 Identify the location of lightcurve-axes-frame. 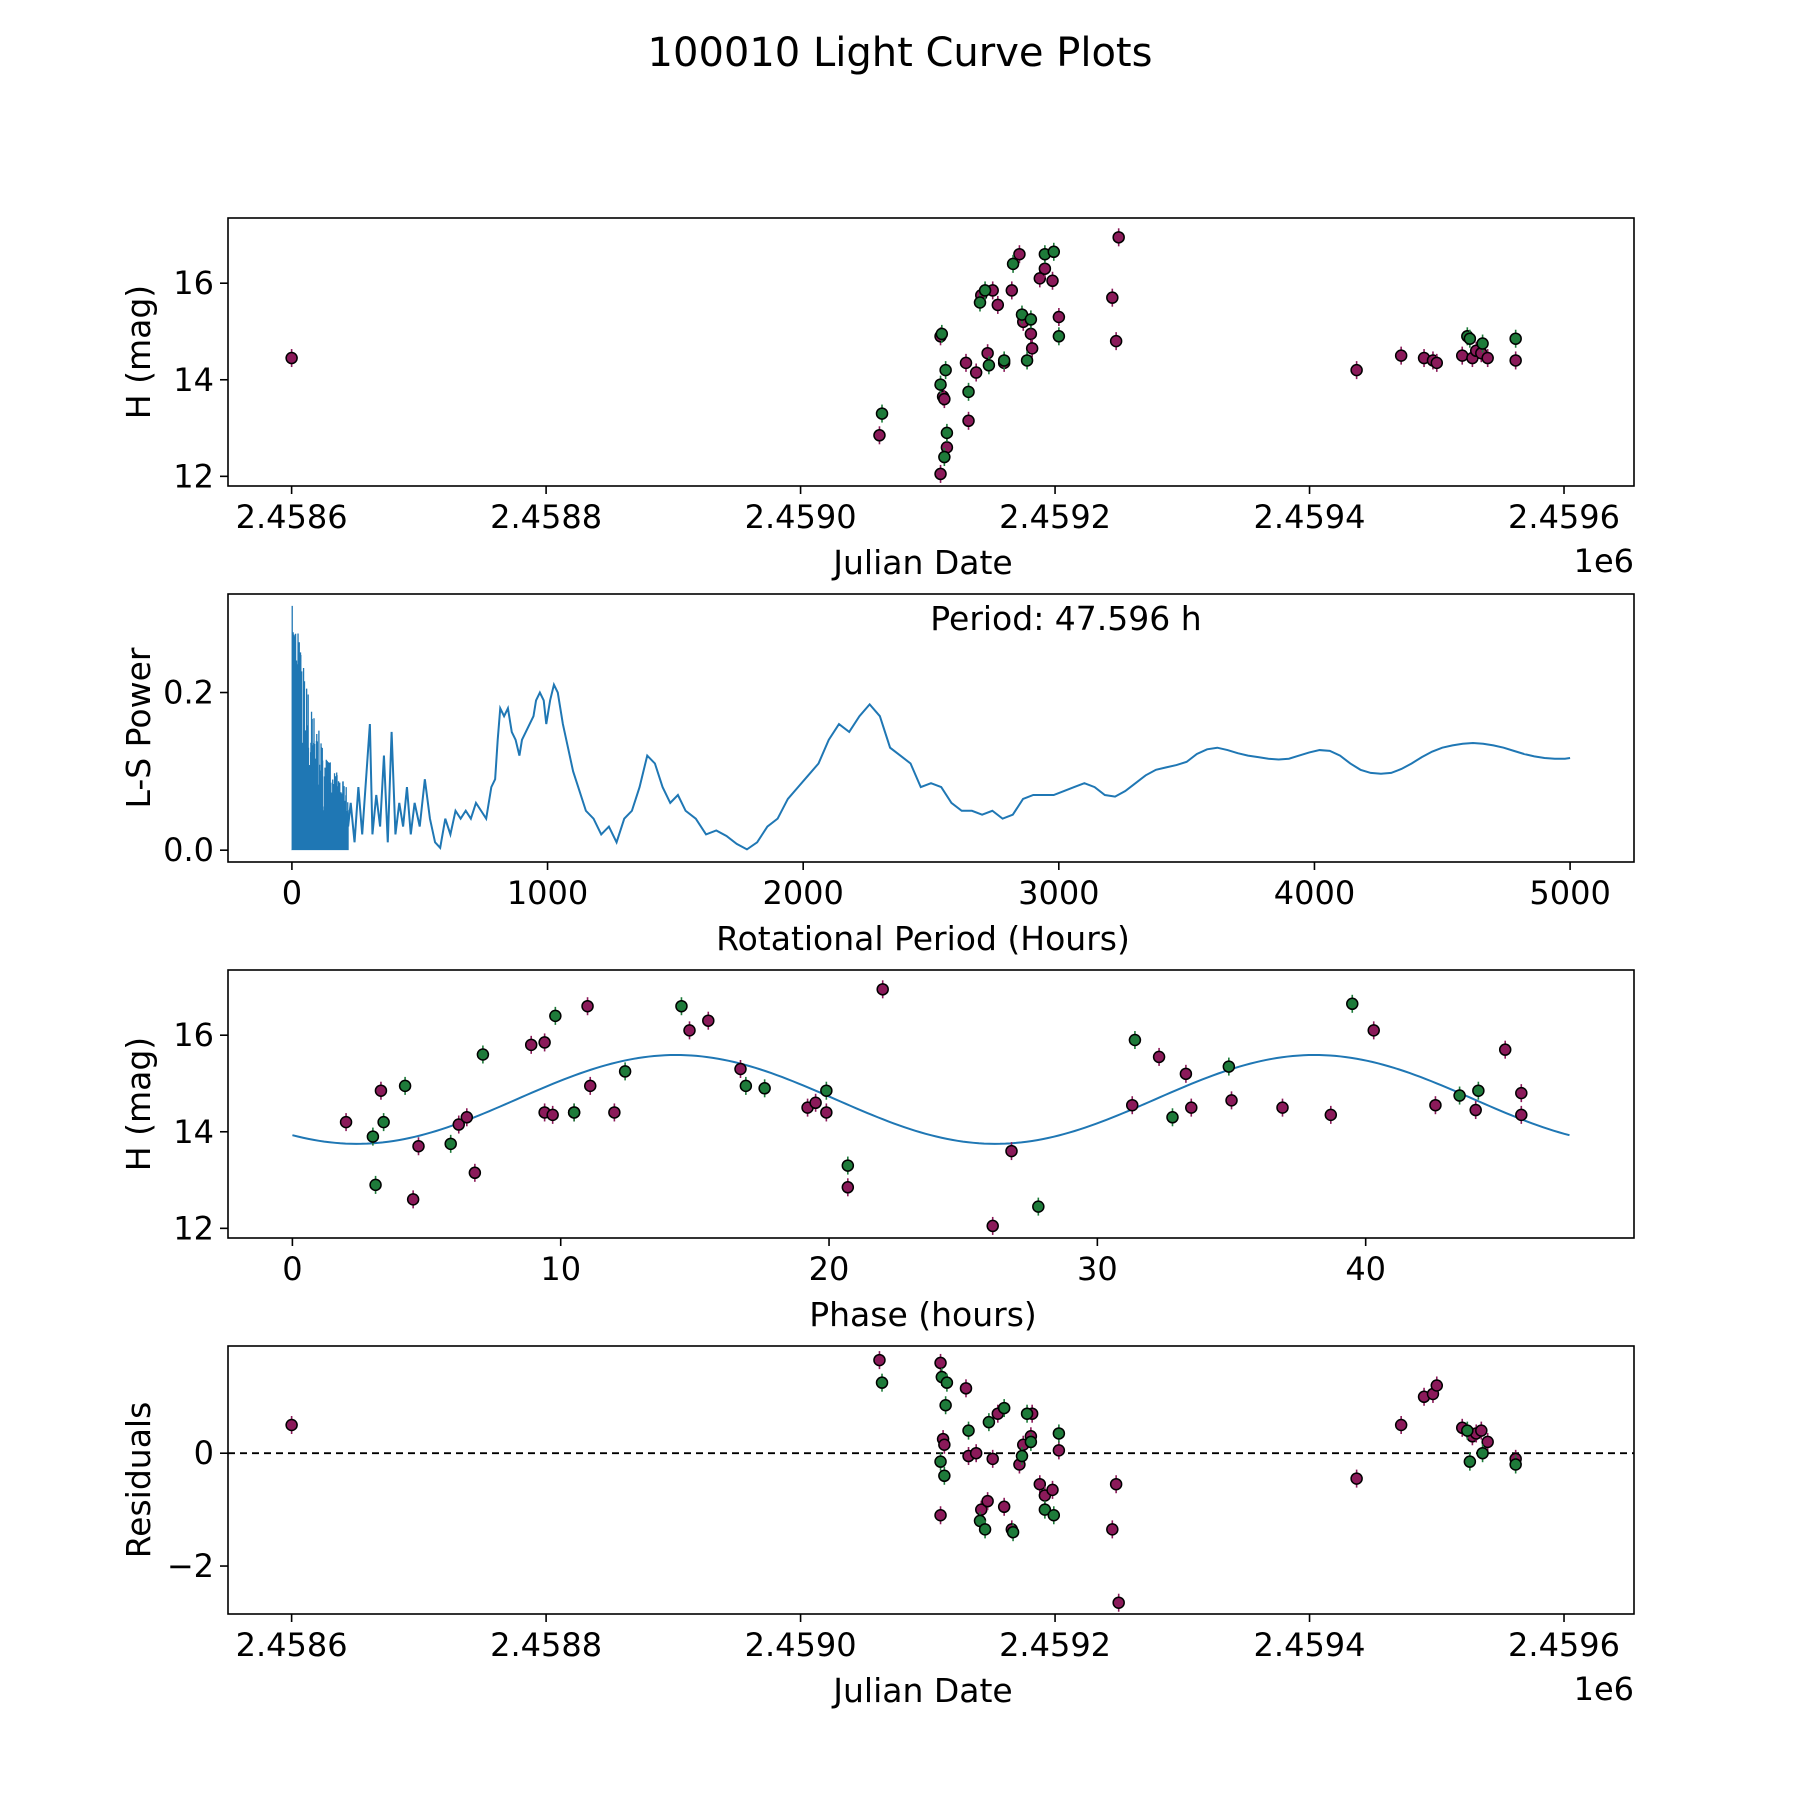
(931, 352).